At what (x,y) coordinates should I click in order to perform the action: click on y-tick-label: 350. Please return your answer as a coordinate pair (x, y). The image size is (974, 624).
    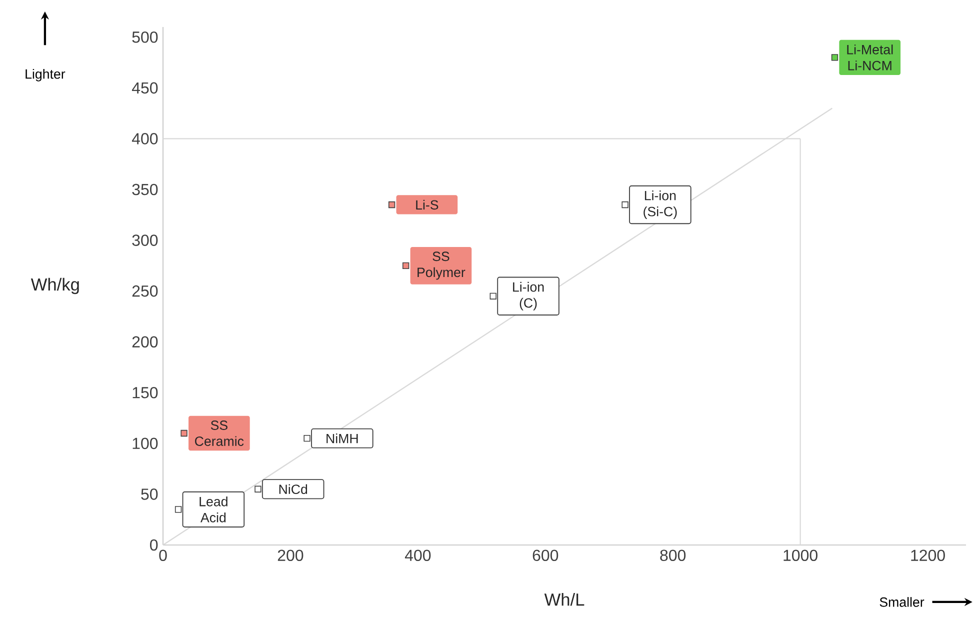
    Looking at the image, I should click on (145, 190).